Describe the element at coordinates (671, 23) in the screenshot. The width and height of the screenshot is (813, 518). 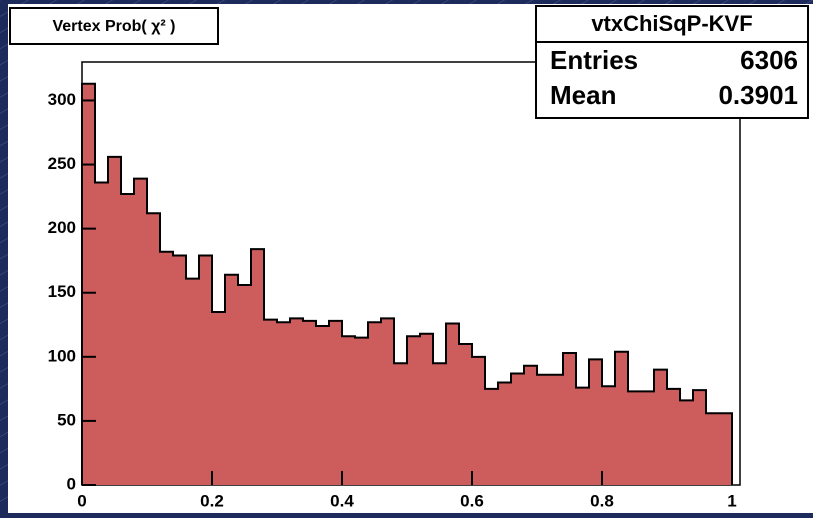
I see `stats-name: vtxChiSqP-KVF` at that location.